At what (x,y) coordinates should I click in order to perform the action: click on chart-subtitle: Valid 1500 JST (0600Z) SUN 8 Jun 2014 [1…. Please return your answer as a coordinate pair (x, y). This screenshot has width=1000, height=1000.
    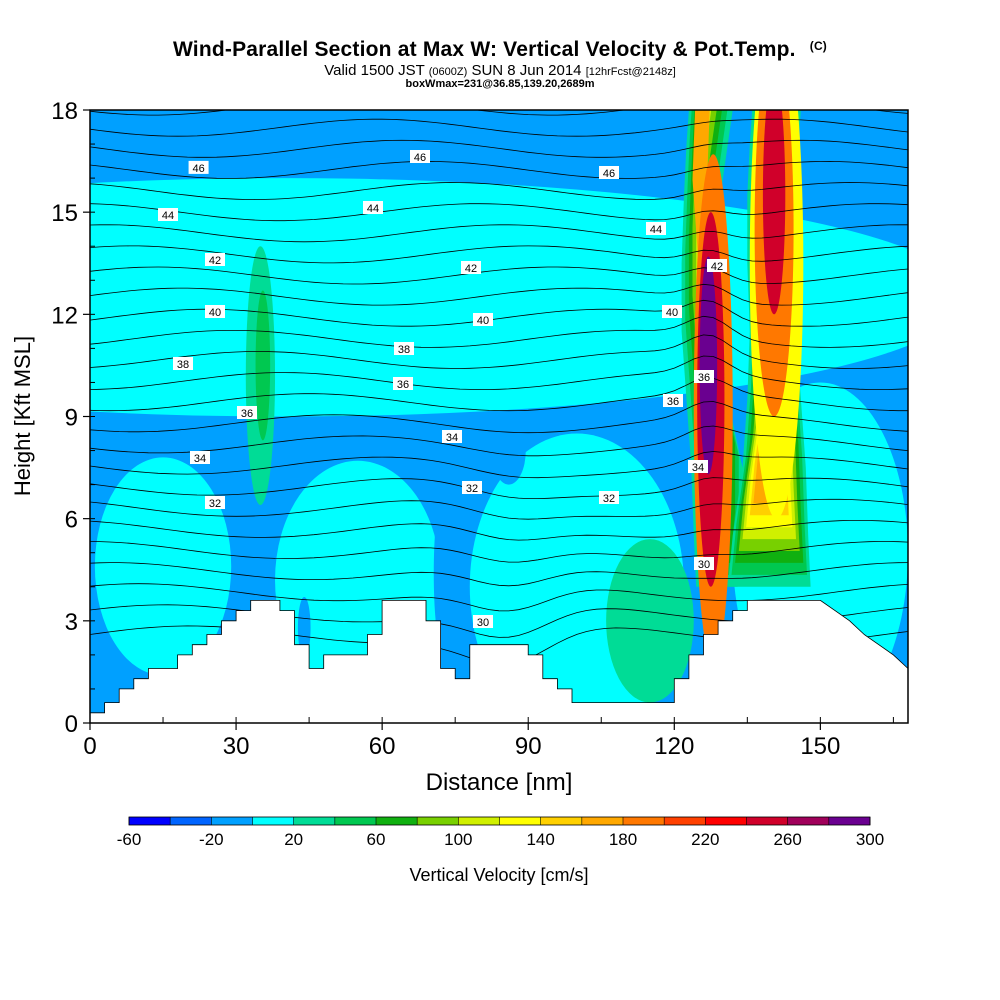
    Looking at the image, I should click on (500, 70).